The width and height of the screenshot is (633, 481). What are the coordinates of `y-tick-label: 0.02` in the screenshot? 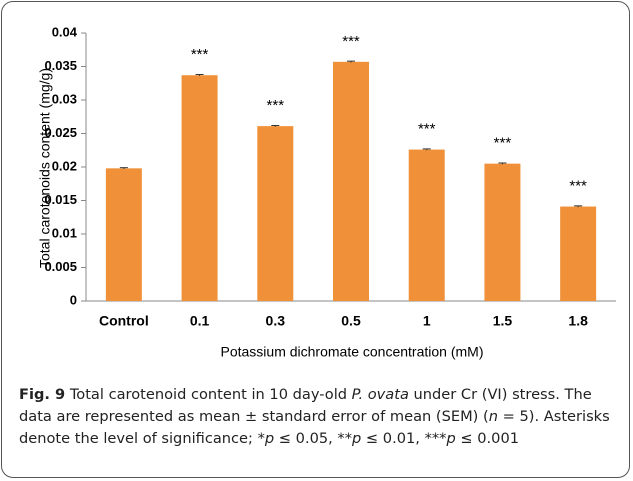 It's located at (64, 165).